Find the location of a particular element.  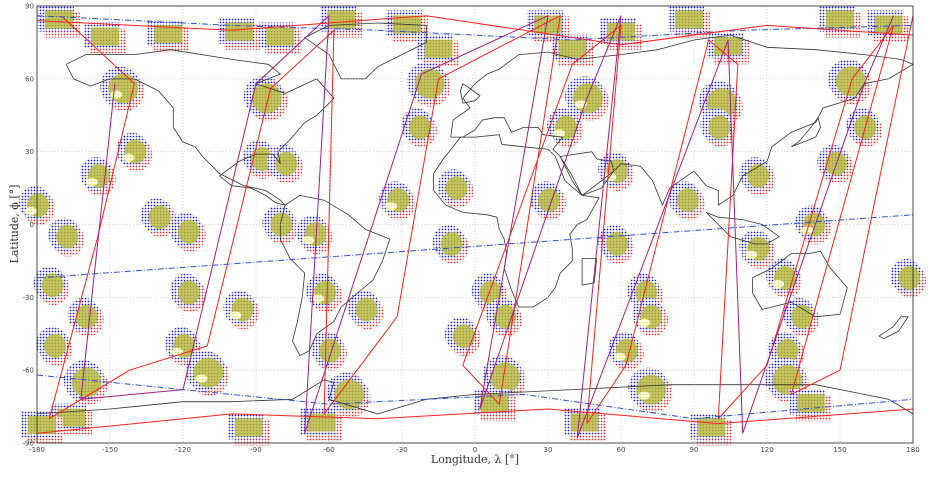

y-tick-label: -60 is located at coordinates (28, 371).